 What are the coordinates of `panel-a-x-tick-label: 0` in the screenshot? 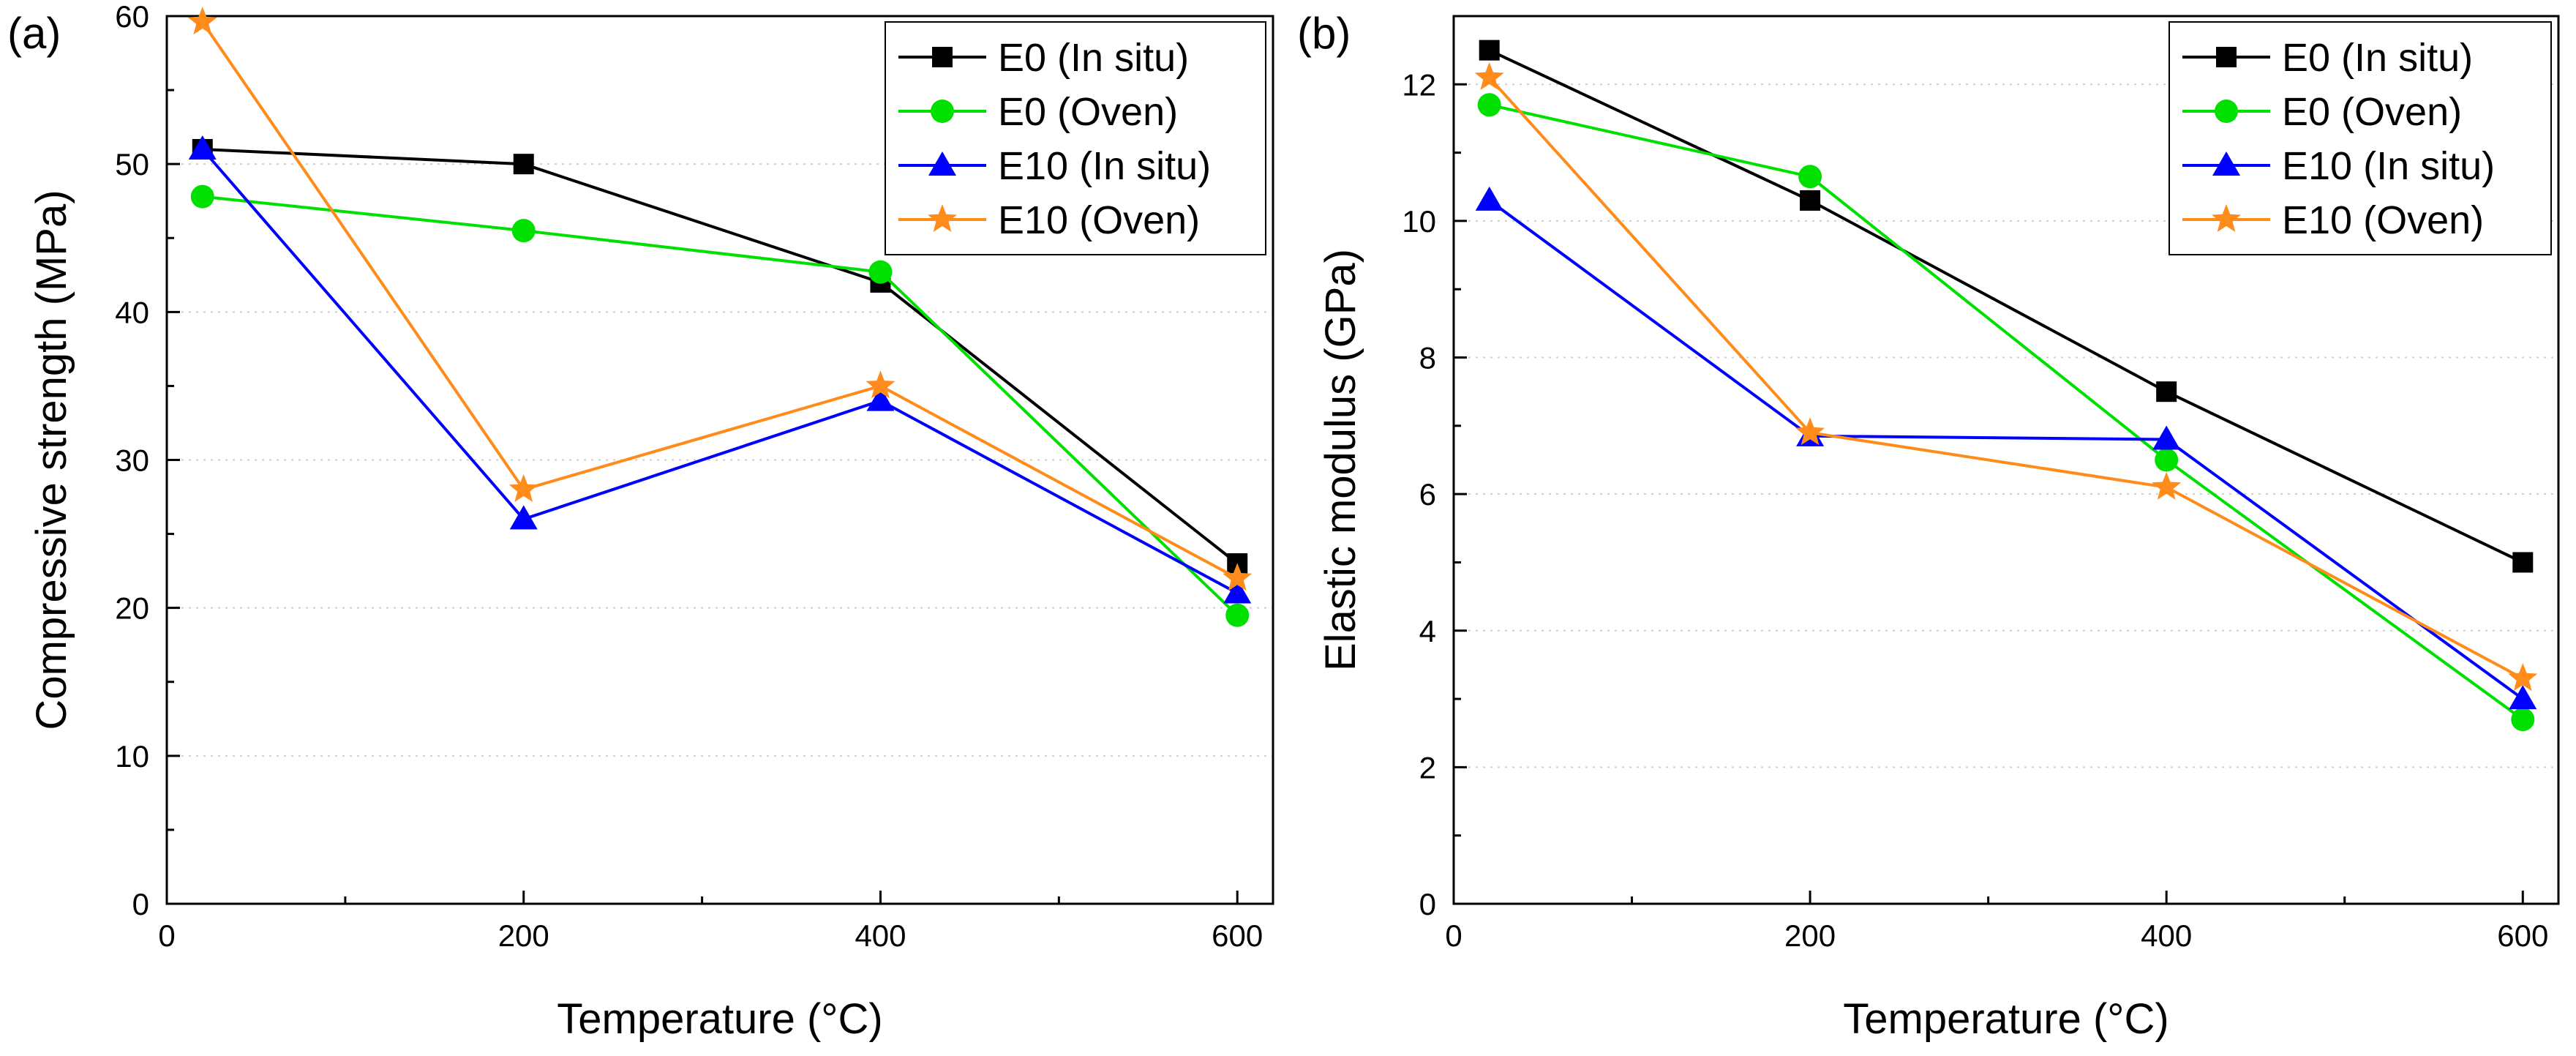 It's located at (166, 935).